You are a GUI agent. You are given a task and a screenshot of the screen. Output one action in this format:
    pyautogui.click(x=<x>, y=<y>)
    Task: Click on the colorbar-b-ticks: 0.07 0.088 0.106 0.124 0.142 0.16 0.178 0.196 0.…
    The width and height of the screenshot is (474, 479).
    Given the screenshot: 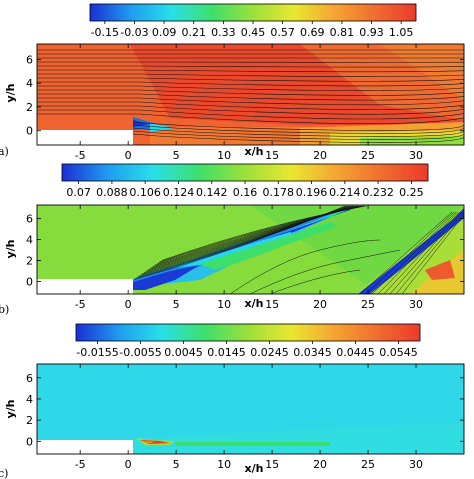 What is the action you would take?
    pyautogui.click(x=245, y=190)
    